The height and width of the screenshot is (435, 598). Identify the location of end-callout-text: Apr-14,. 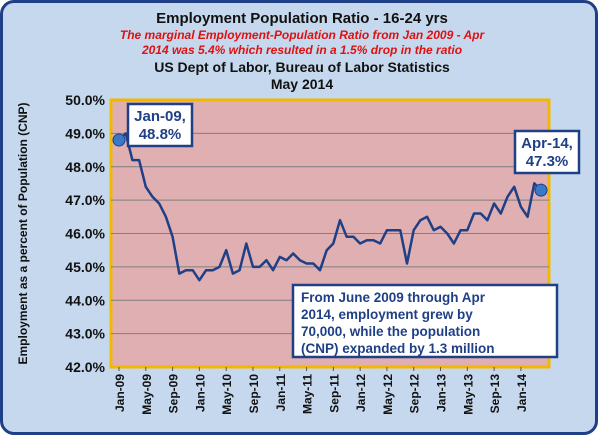
(547, 143).